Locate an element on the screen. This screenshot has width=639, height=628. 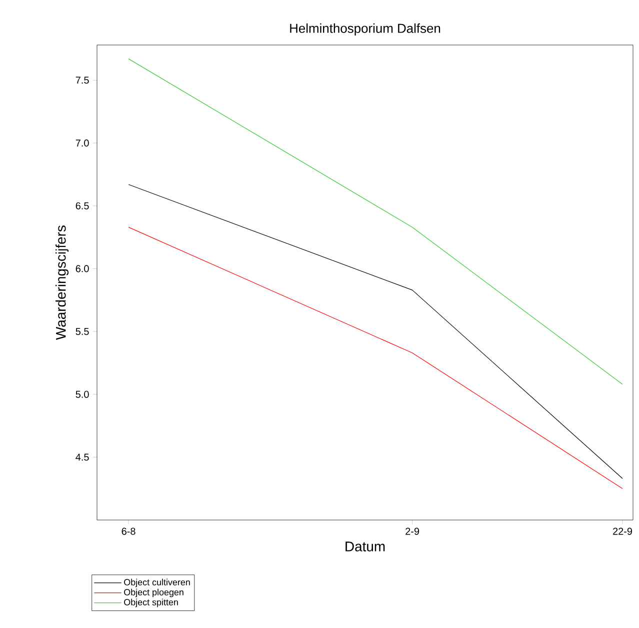
x-tick-label: 2-9 is located at coordinates (413, 531).